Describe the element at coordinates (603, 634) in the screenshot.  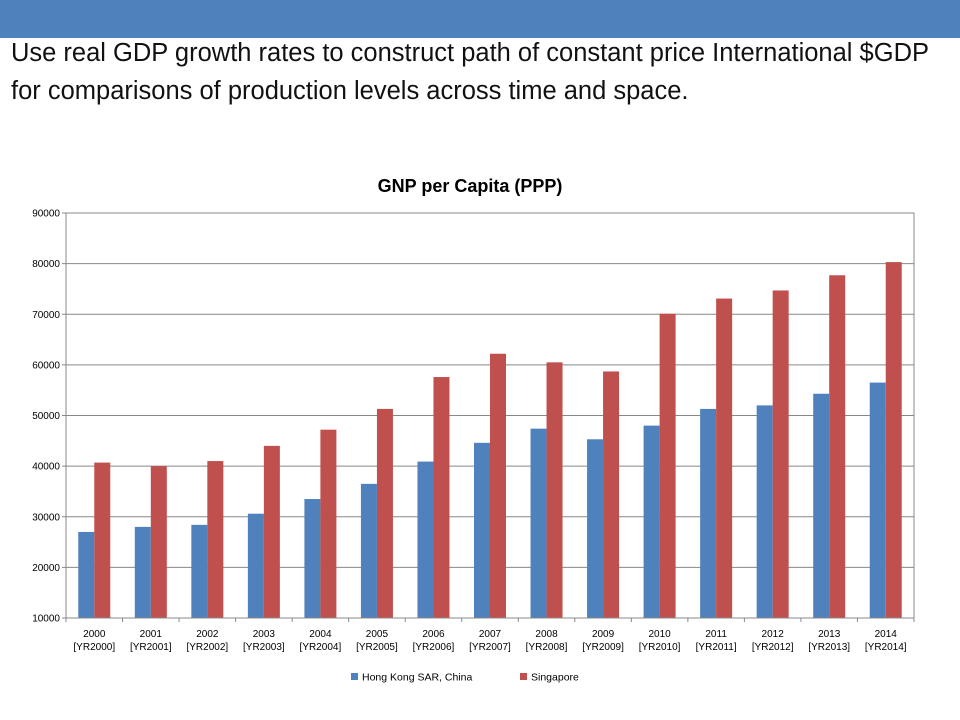
I see `x-tick-label-year: 2009` at that location.